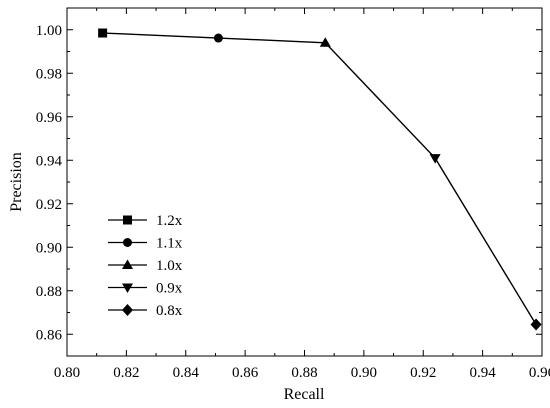 Image resolution: width=550 pixels, height=408 pixels. Describe the element at coordinates (169, 244) in the screenshot. I see `legend-label: 1.1x` at that location.